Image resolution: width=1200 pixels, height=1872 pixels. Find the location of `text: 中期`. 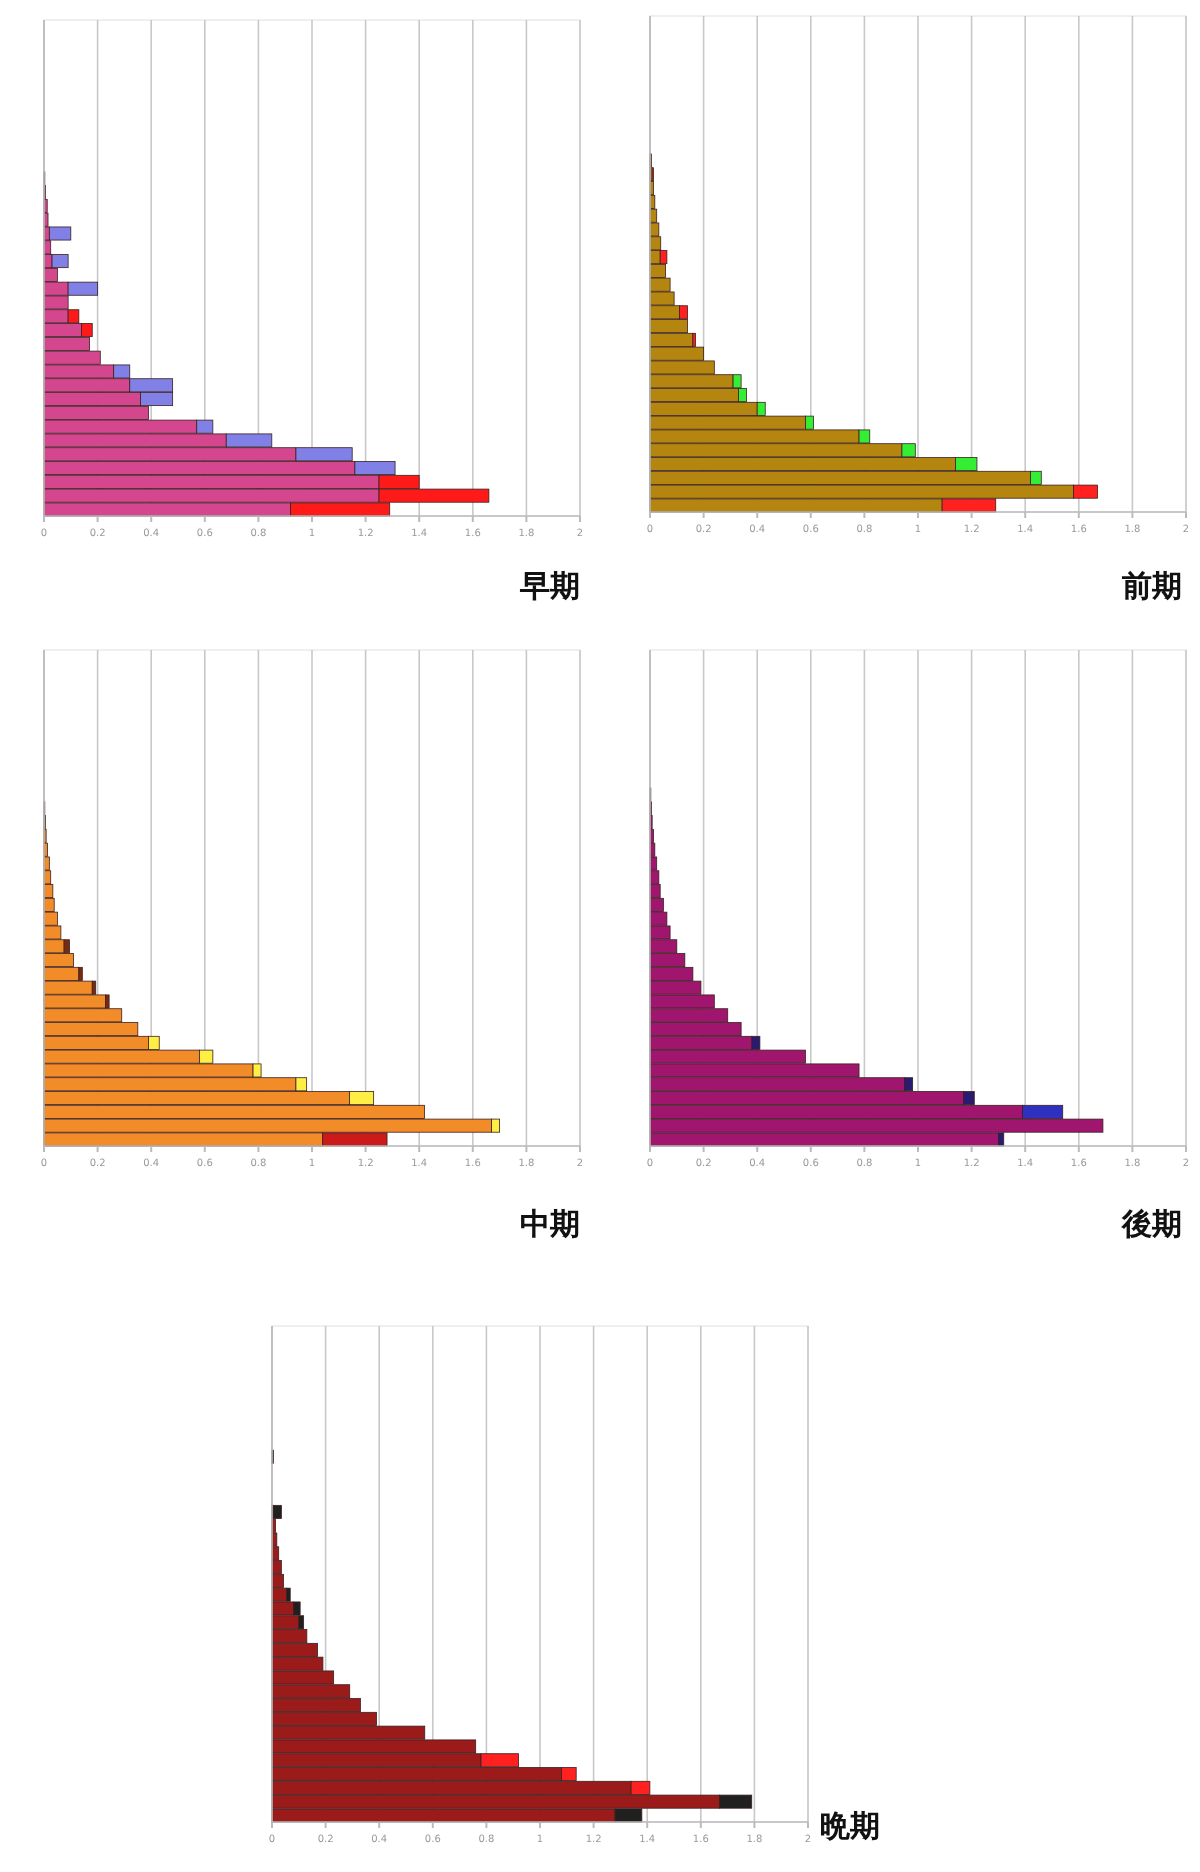

text: 中期 is located at coordinates (550, 1224).